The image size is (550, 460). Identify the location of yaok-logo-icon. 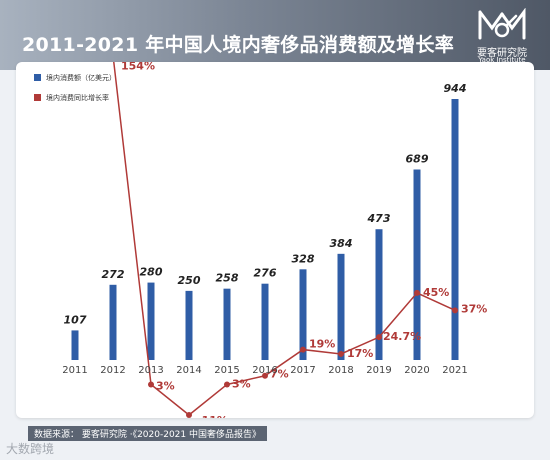
(502, 24).